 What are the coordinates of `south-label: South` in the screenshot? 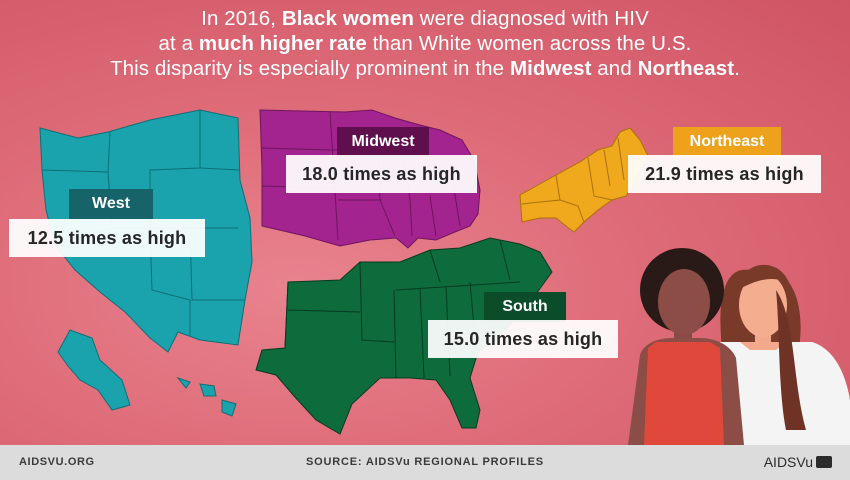 It's located at (525, 307).